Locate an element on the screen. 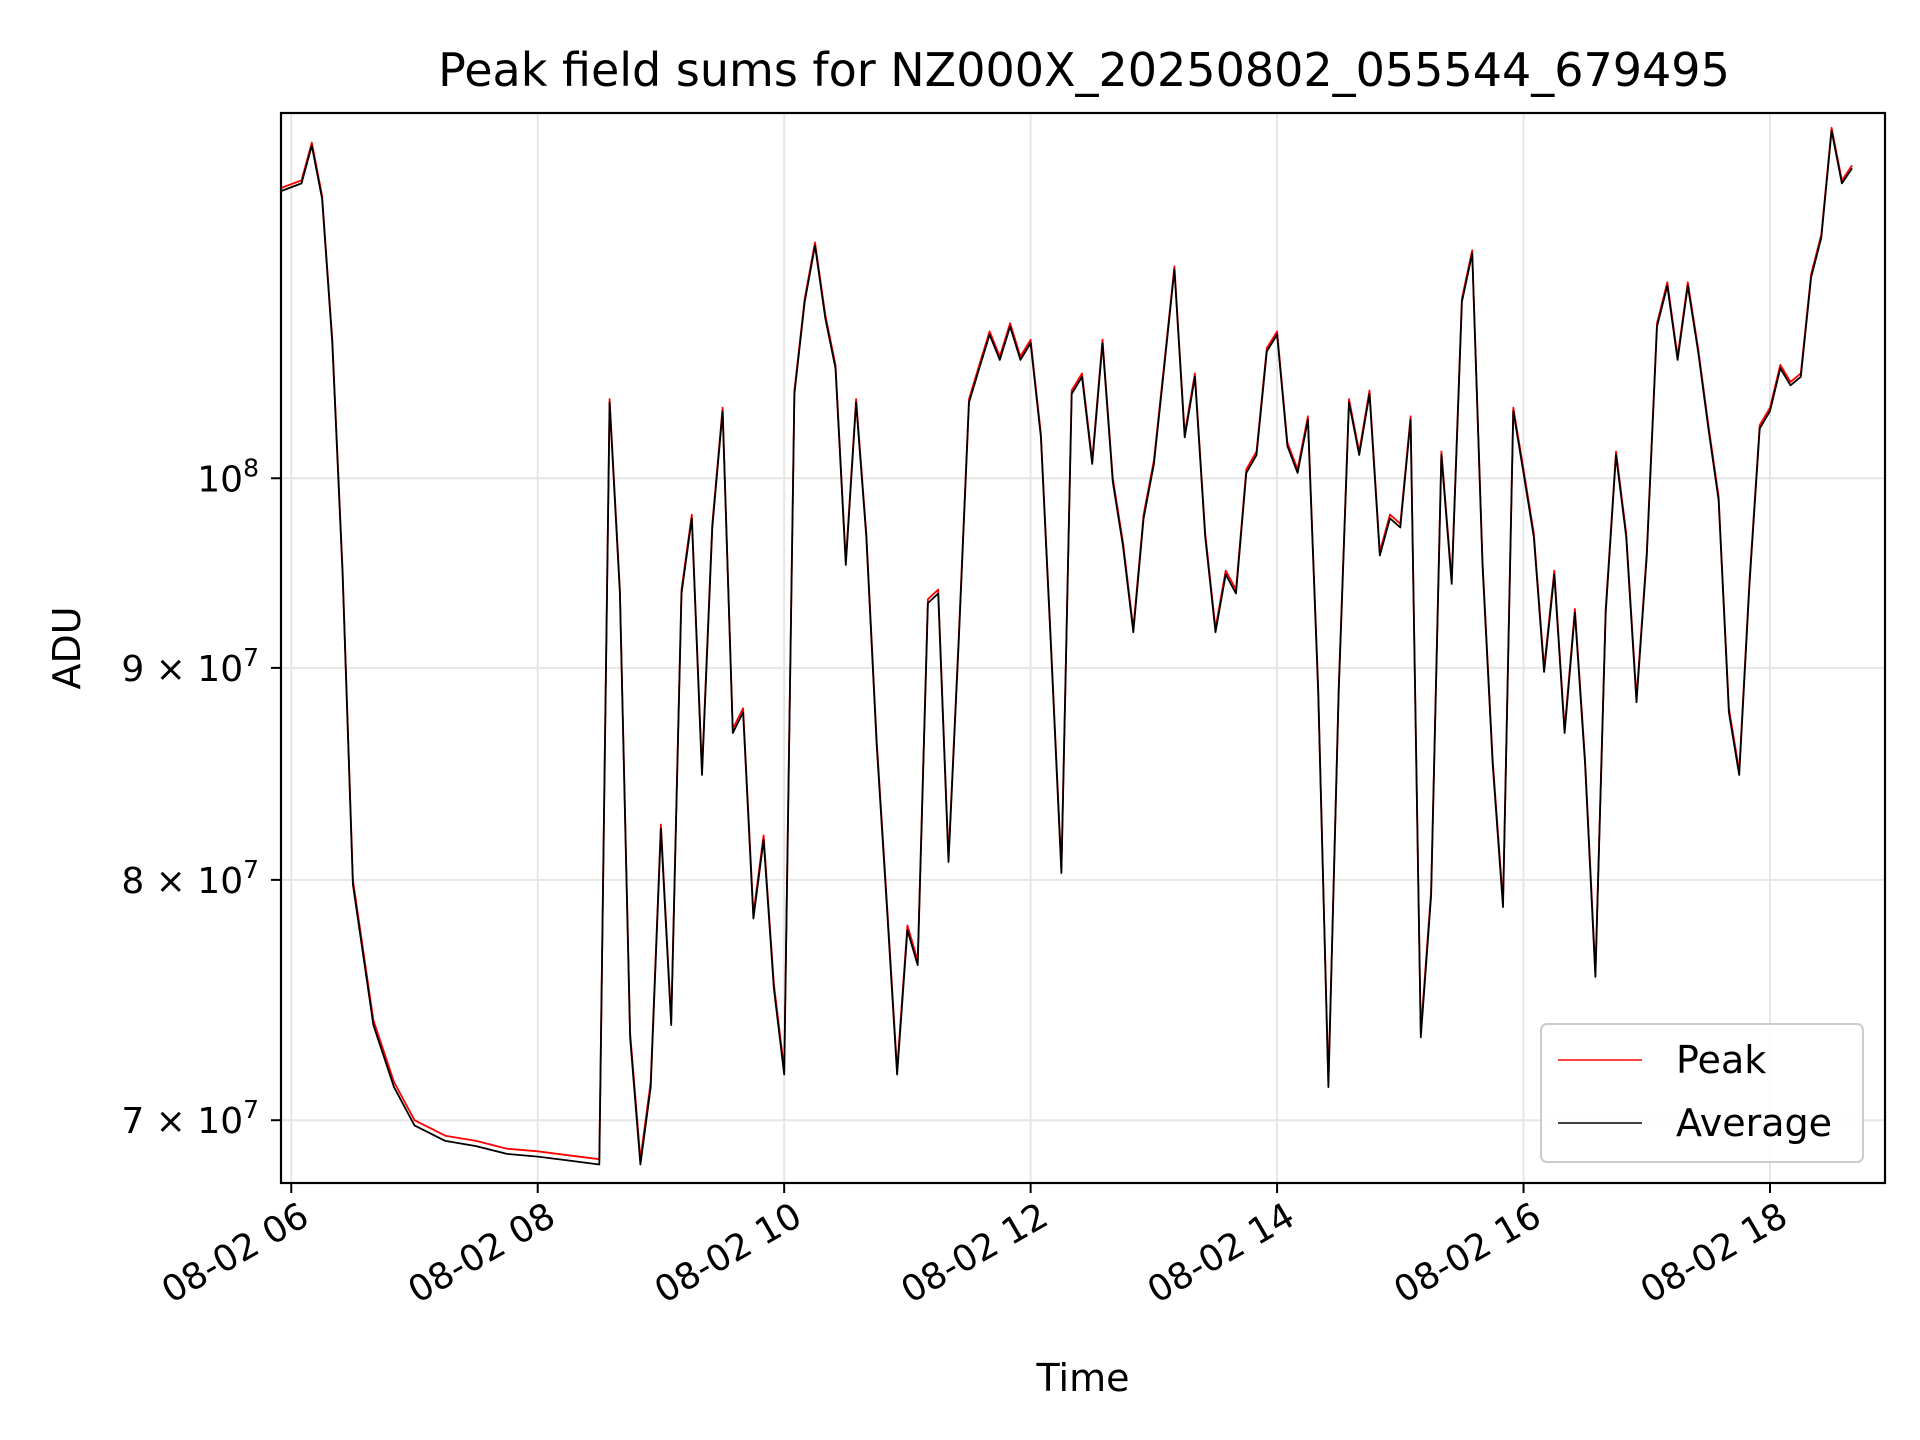  y-axis-label: ADU is located at coordinates (67, 647).